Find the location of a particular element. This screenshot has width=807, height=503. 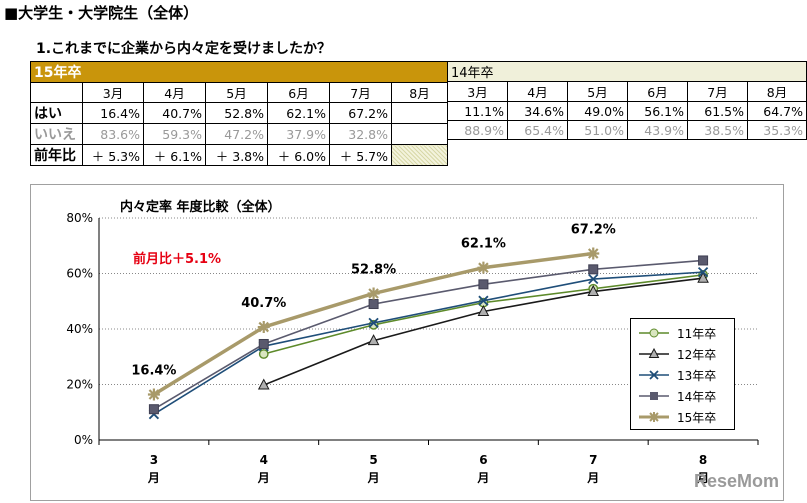

table-cell: ＋ 3.8% is located at coordinates (236, 155).